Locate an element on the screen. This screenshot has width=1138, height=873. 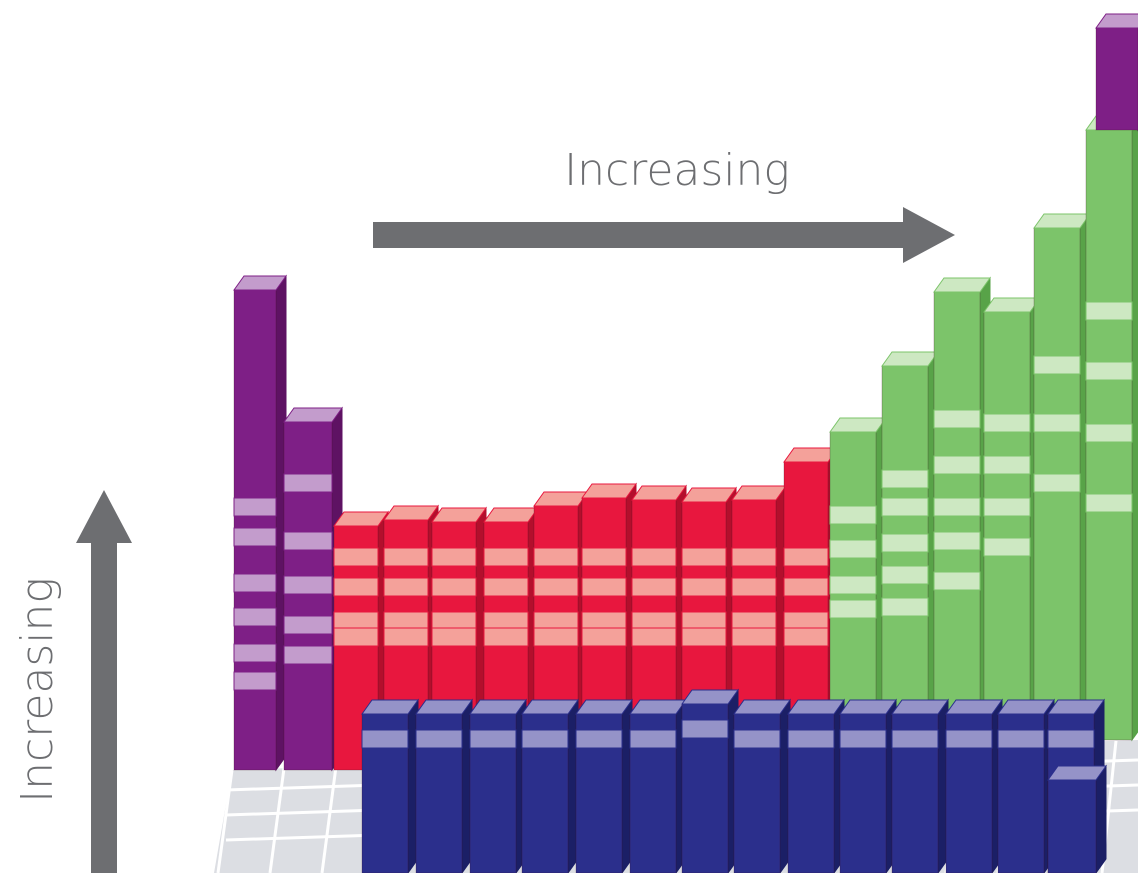
arrow-right-icon is located at coordinates (664, 235).